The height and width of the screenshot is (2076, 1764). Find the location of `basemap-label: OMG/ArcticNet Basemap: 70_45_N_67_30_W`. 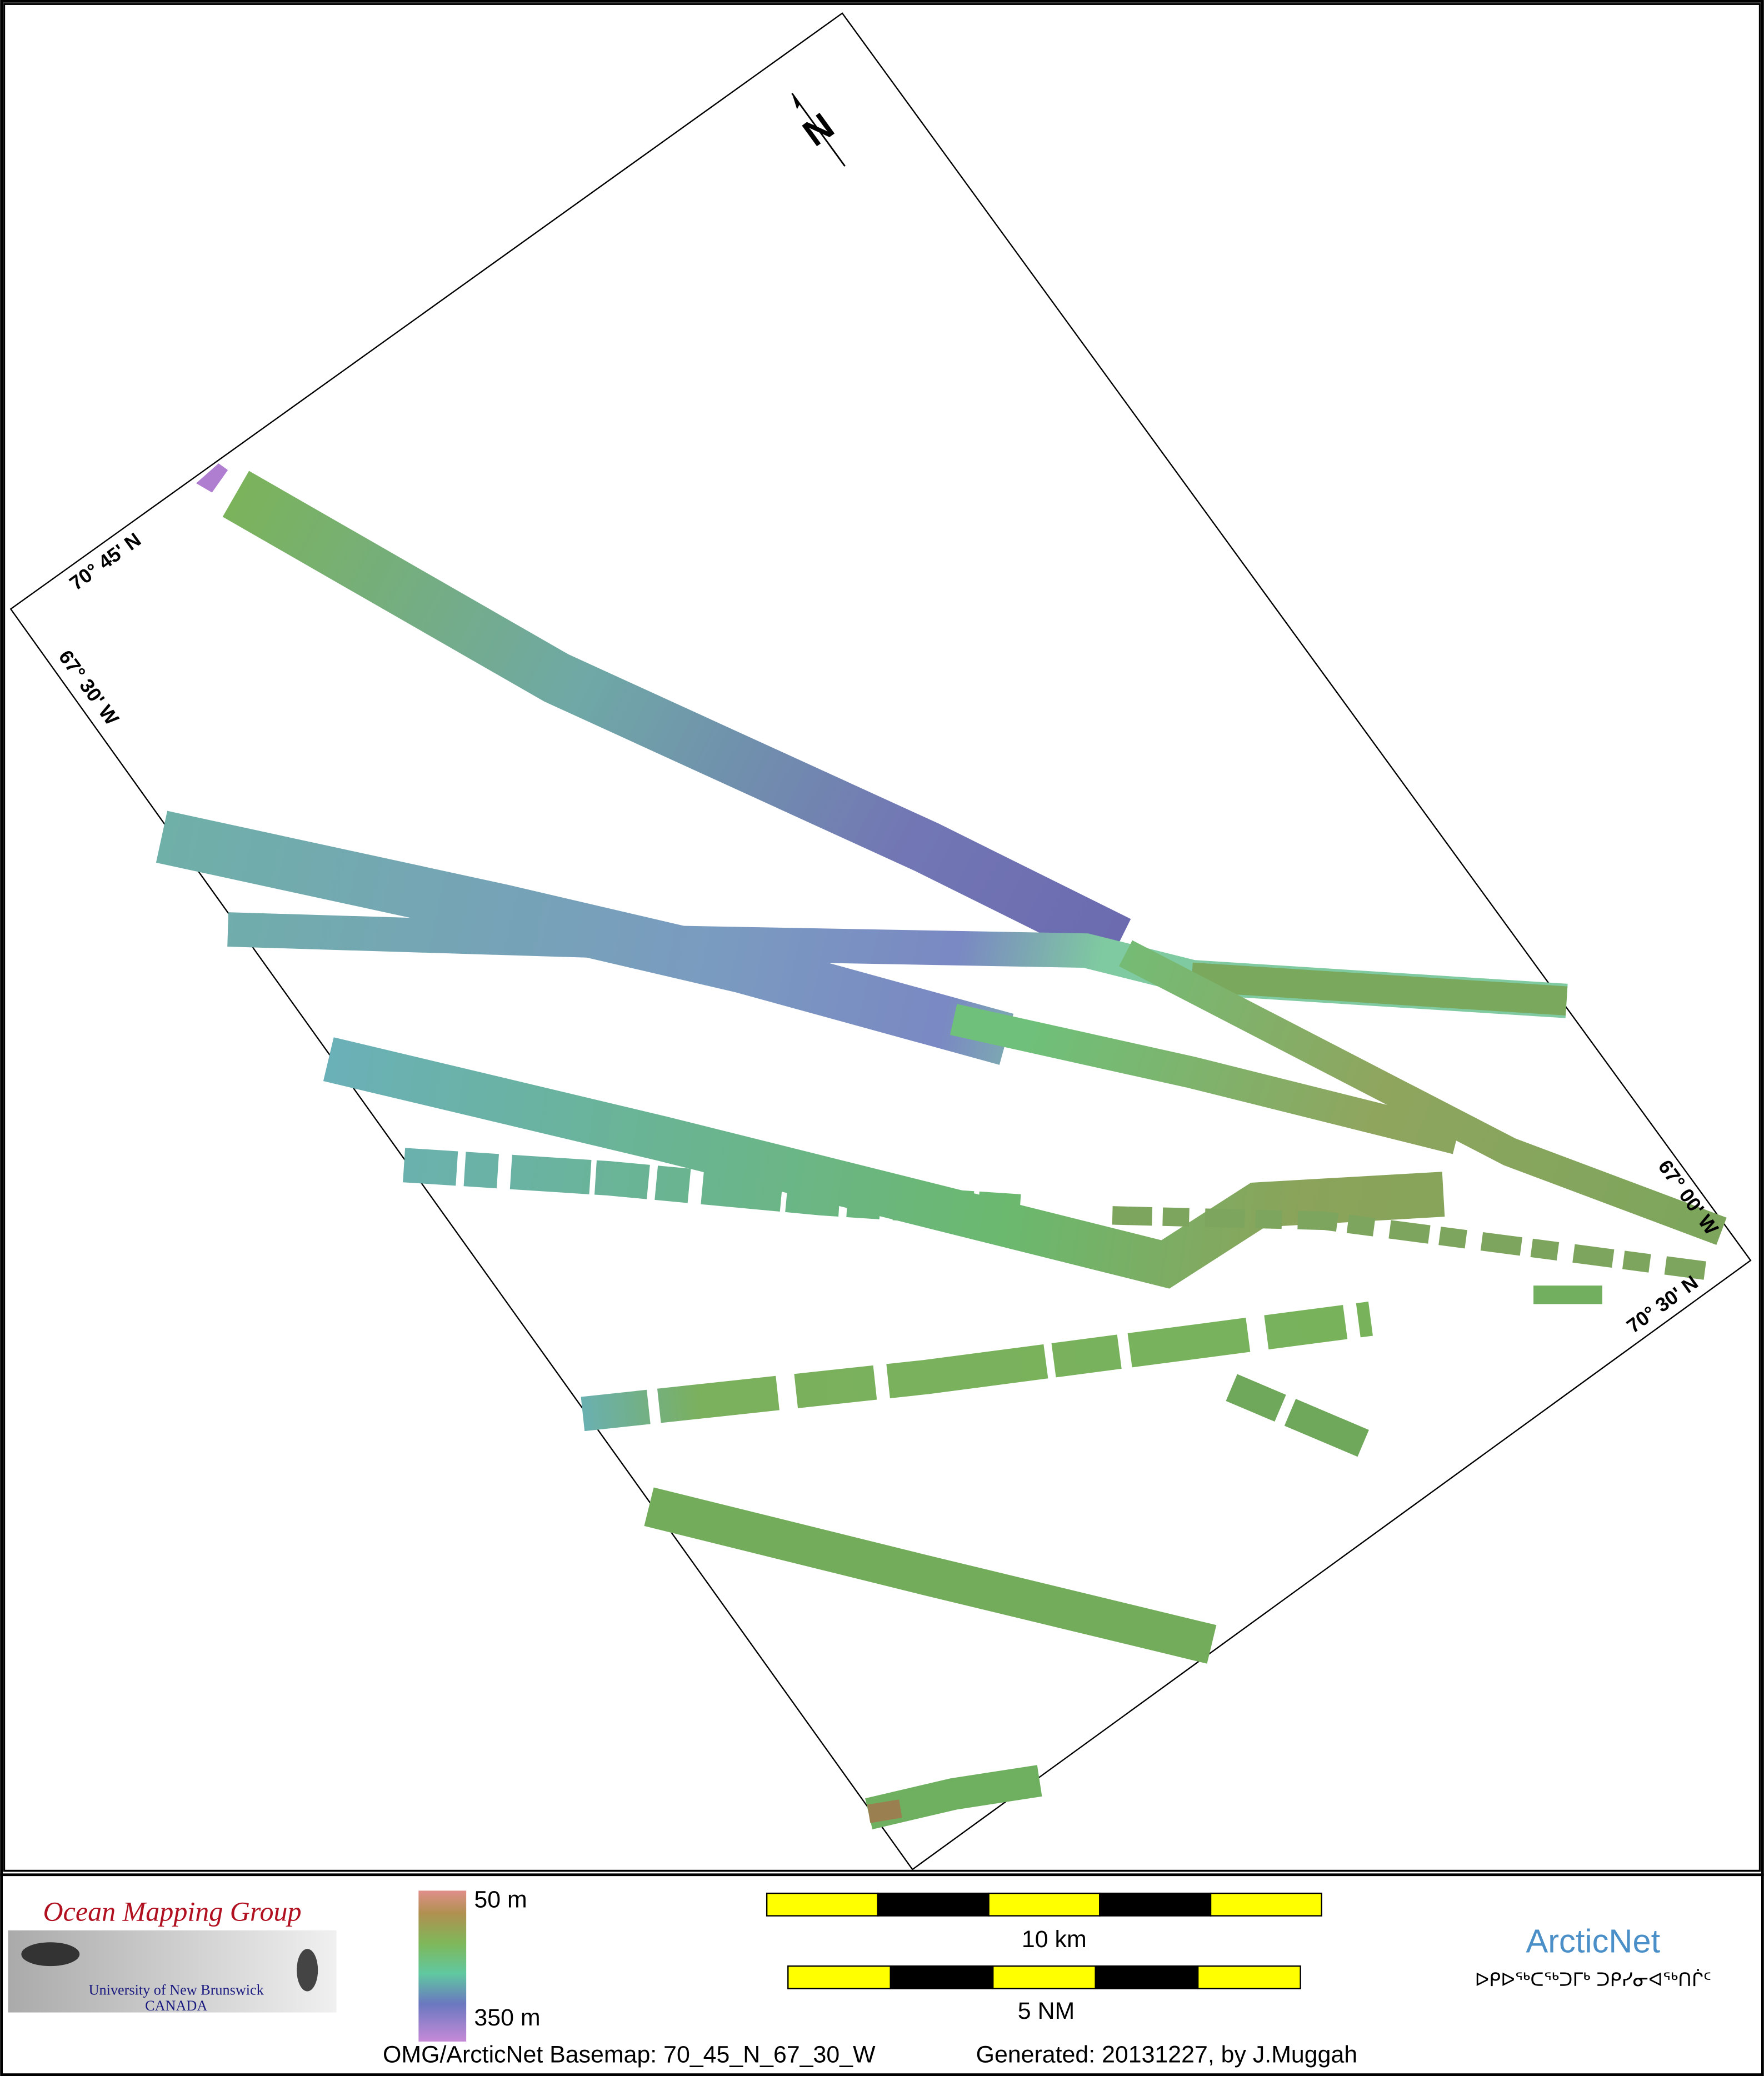

basemap-label: OMG/ArcticNet Basemap: 70_45_N_67_30_W is located at coordinates (629, 2055).